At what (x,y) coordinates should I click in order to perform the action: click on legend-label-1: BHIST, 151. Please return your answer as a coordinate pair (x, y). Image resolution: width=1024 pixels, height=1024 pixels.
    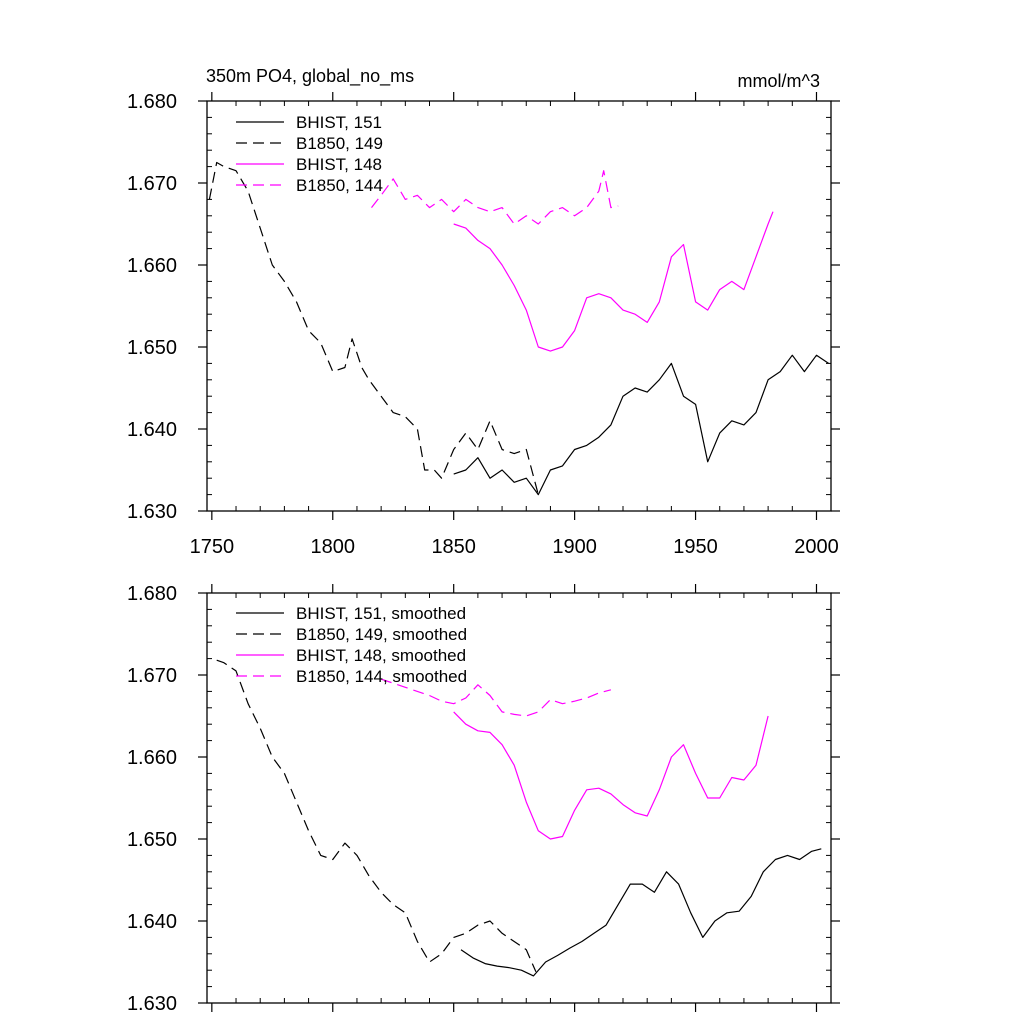
    Looking at the image, I should click on (339, 122).